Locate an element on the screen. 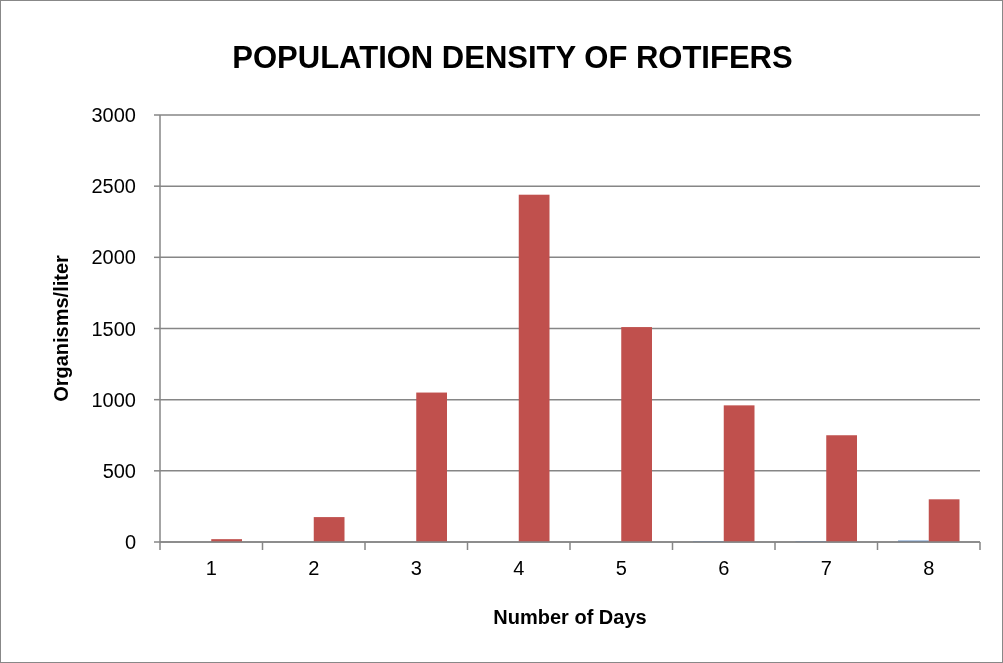  x-tick-label: 4 is located at coordinates (519, 568).